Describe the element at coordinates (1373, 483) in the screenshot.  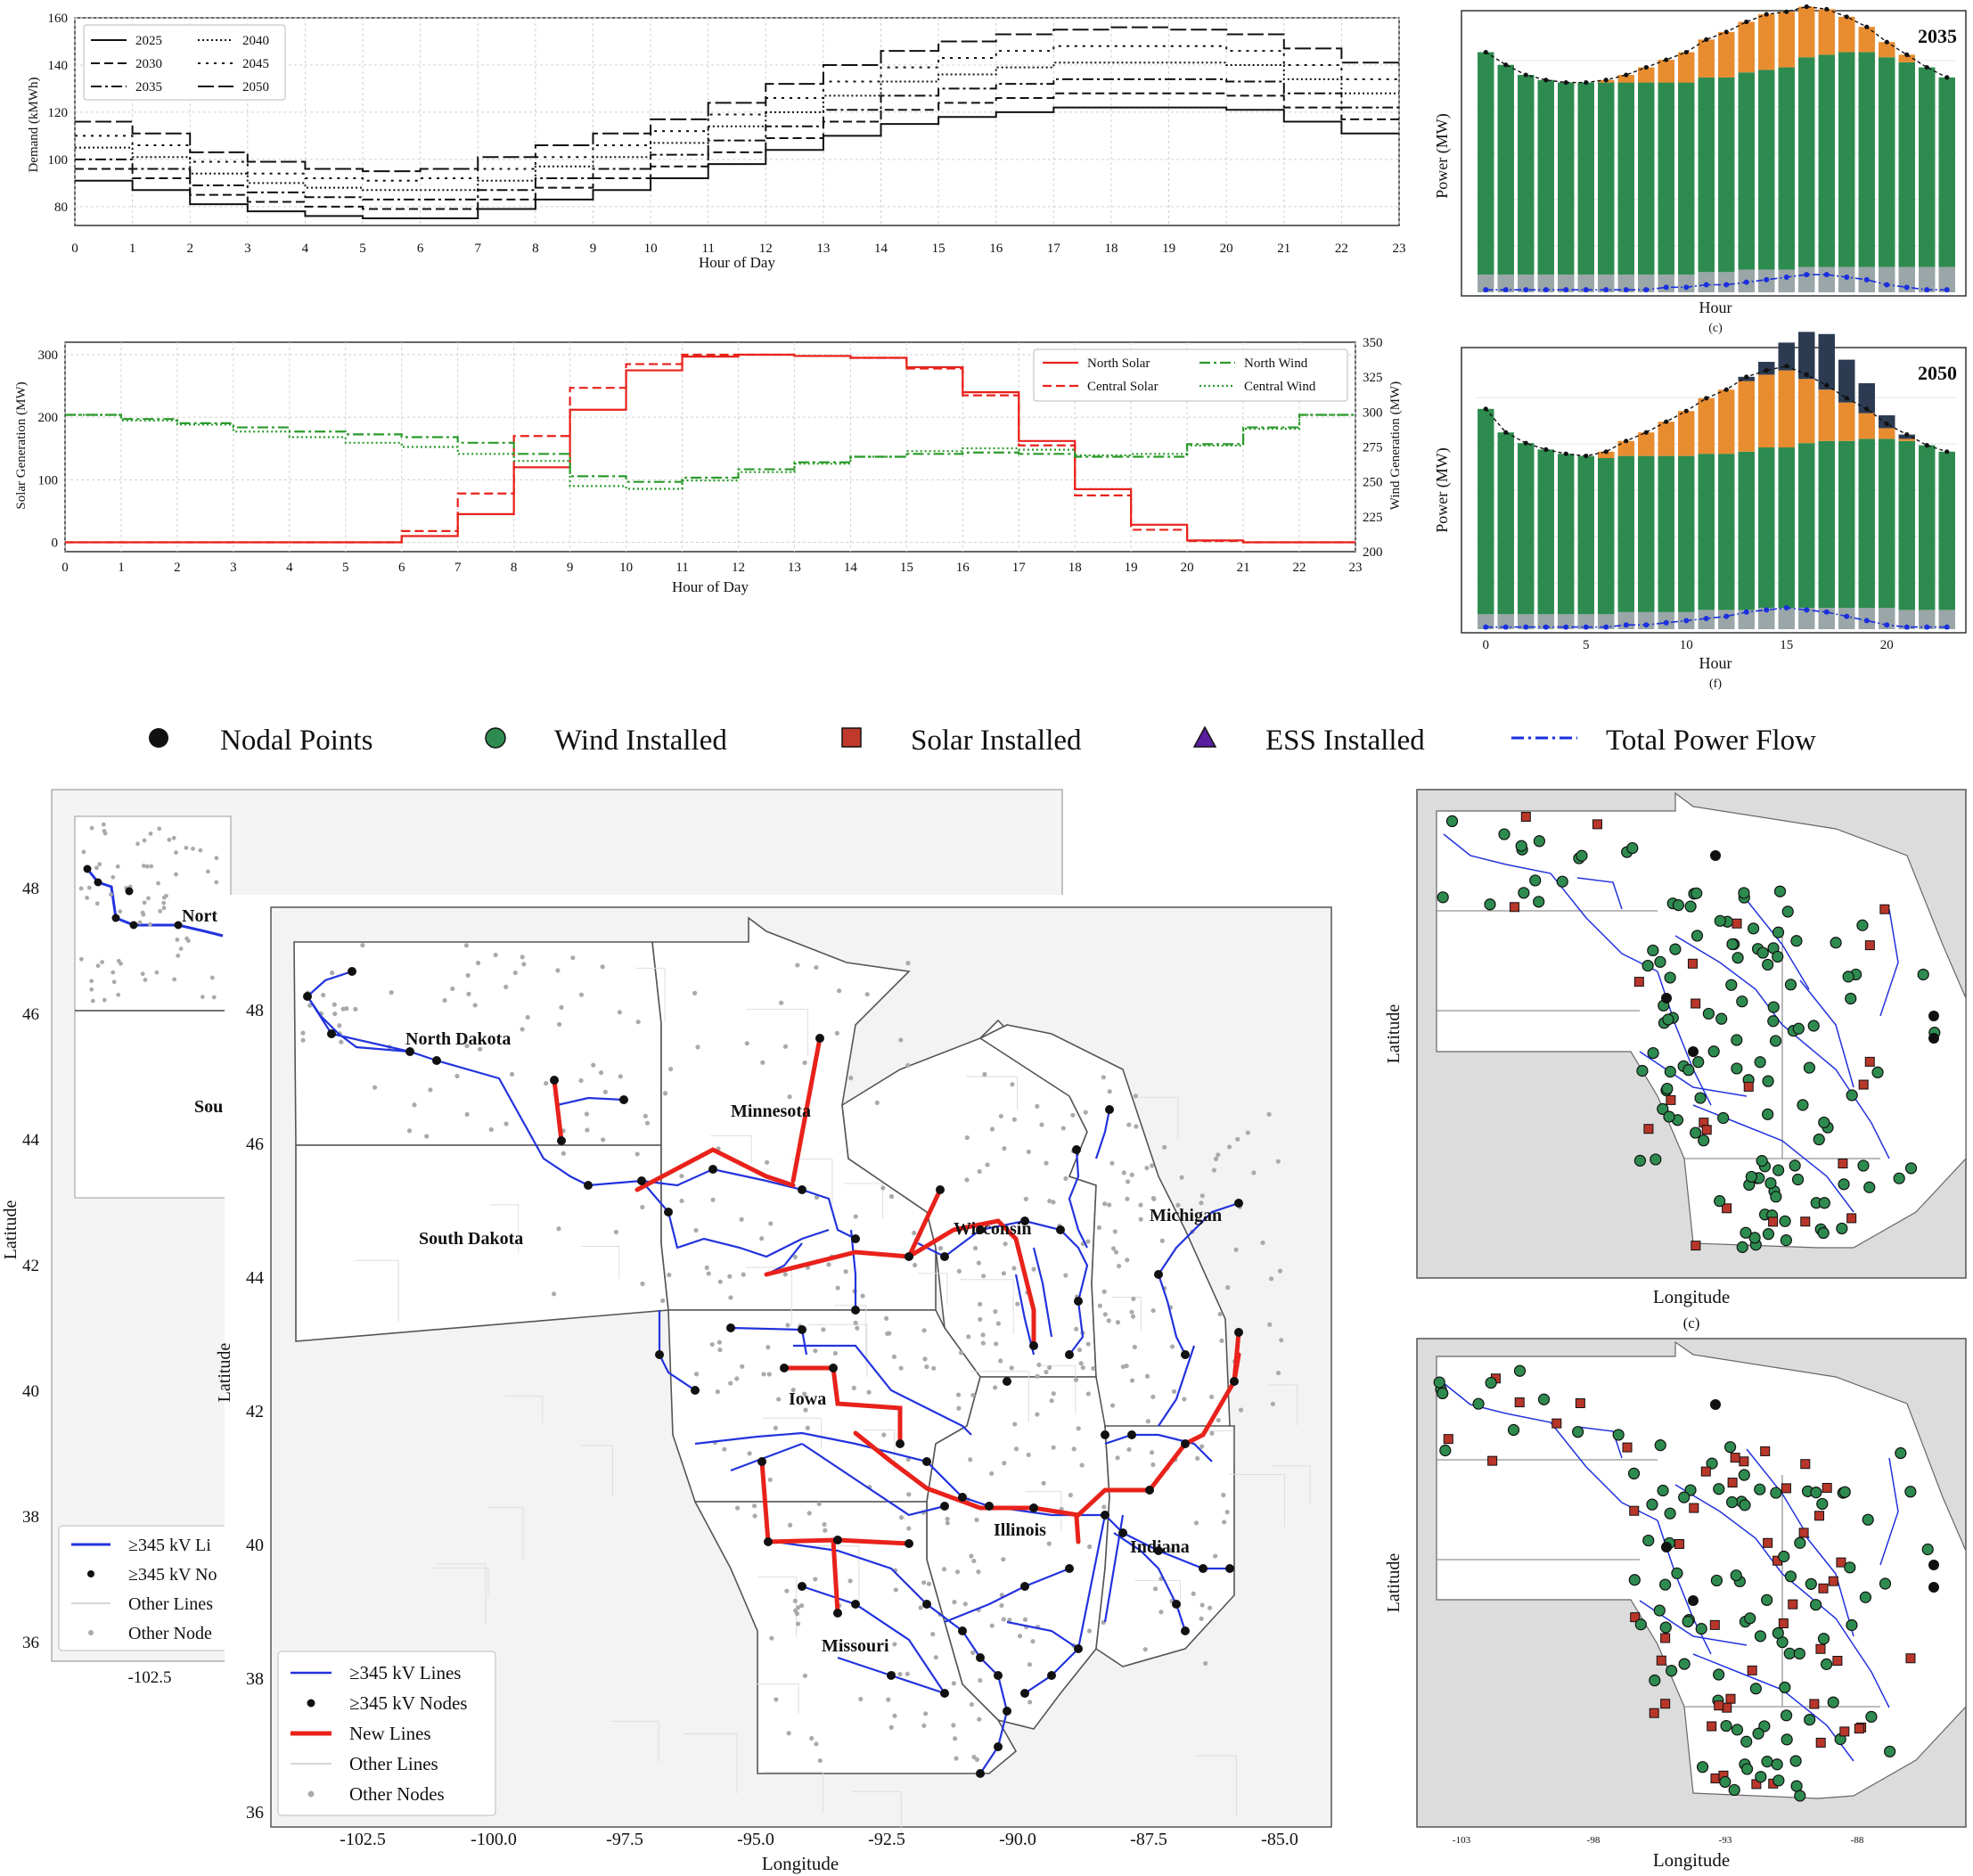
I see `y-right-tick-label: 250` at that location.